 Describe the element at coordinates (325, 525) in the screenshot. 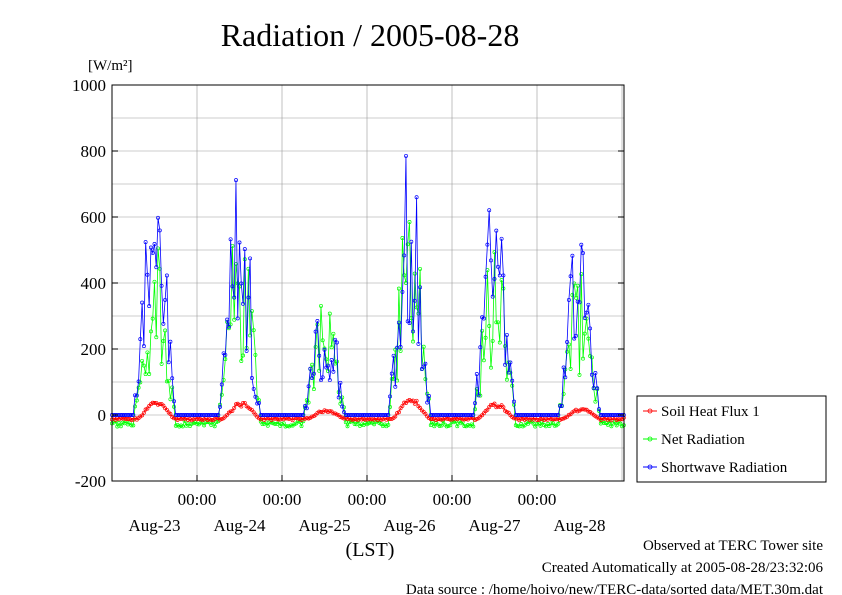

I see `x-day-label: Aug-25` at that location.